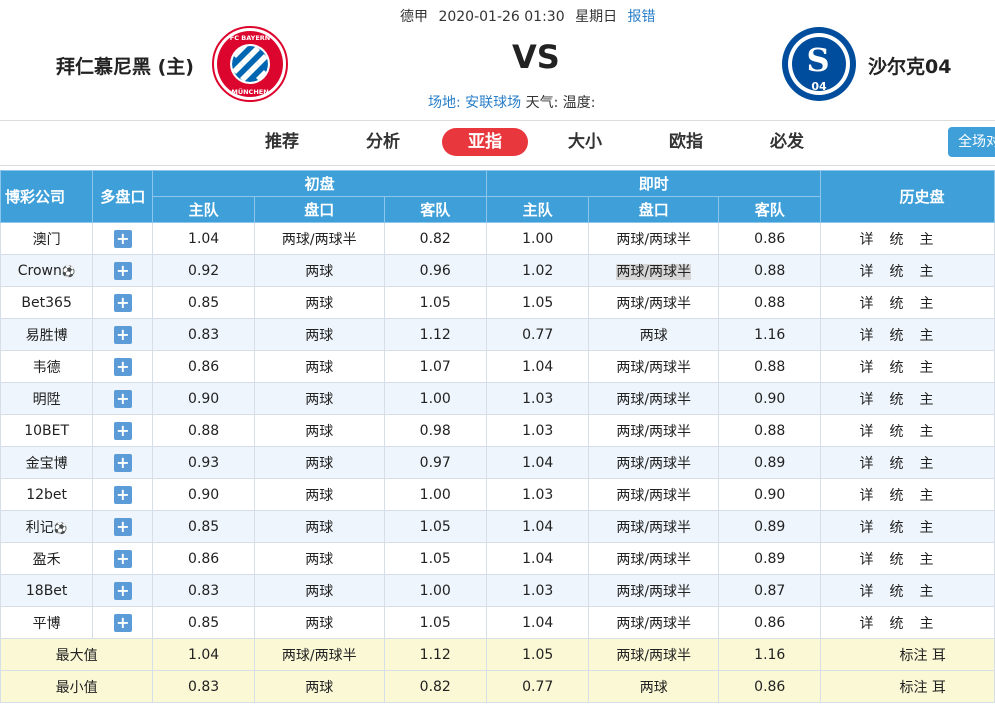 Image resolution: width=995 pixels, height=705 pixels. What do you see at coordinates (910, 67) in the screenshot?
I see `away-team-name: 沙尔克04` at bounding box center [910, 67].